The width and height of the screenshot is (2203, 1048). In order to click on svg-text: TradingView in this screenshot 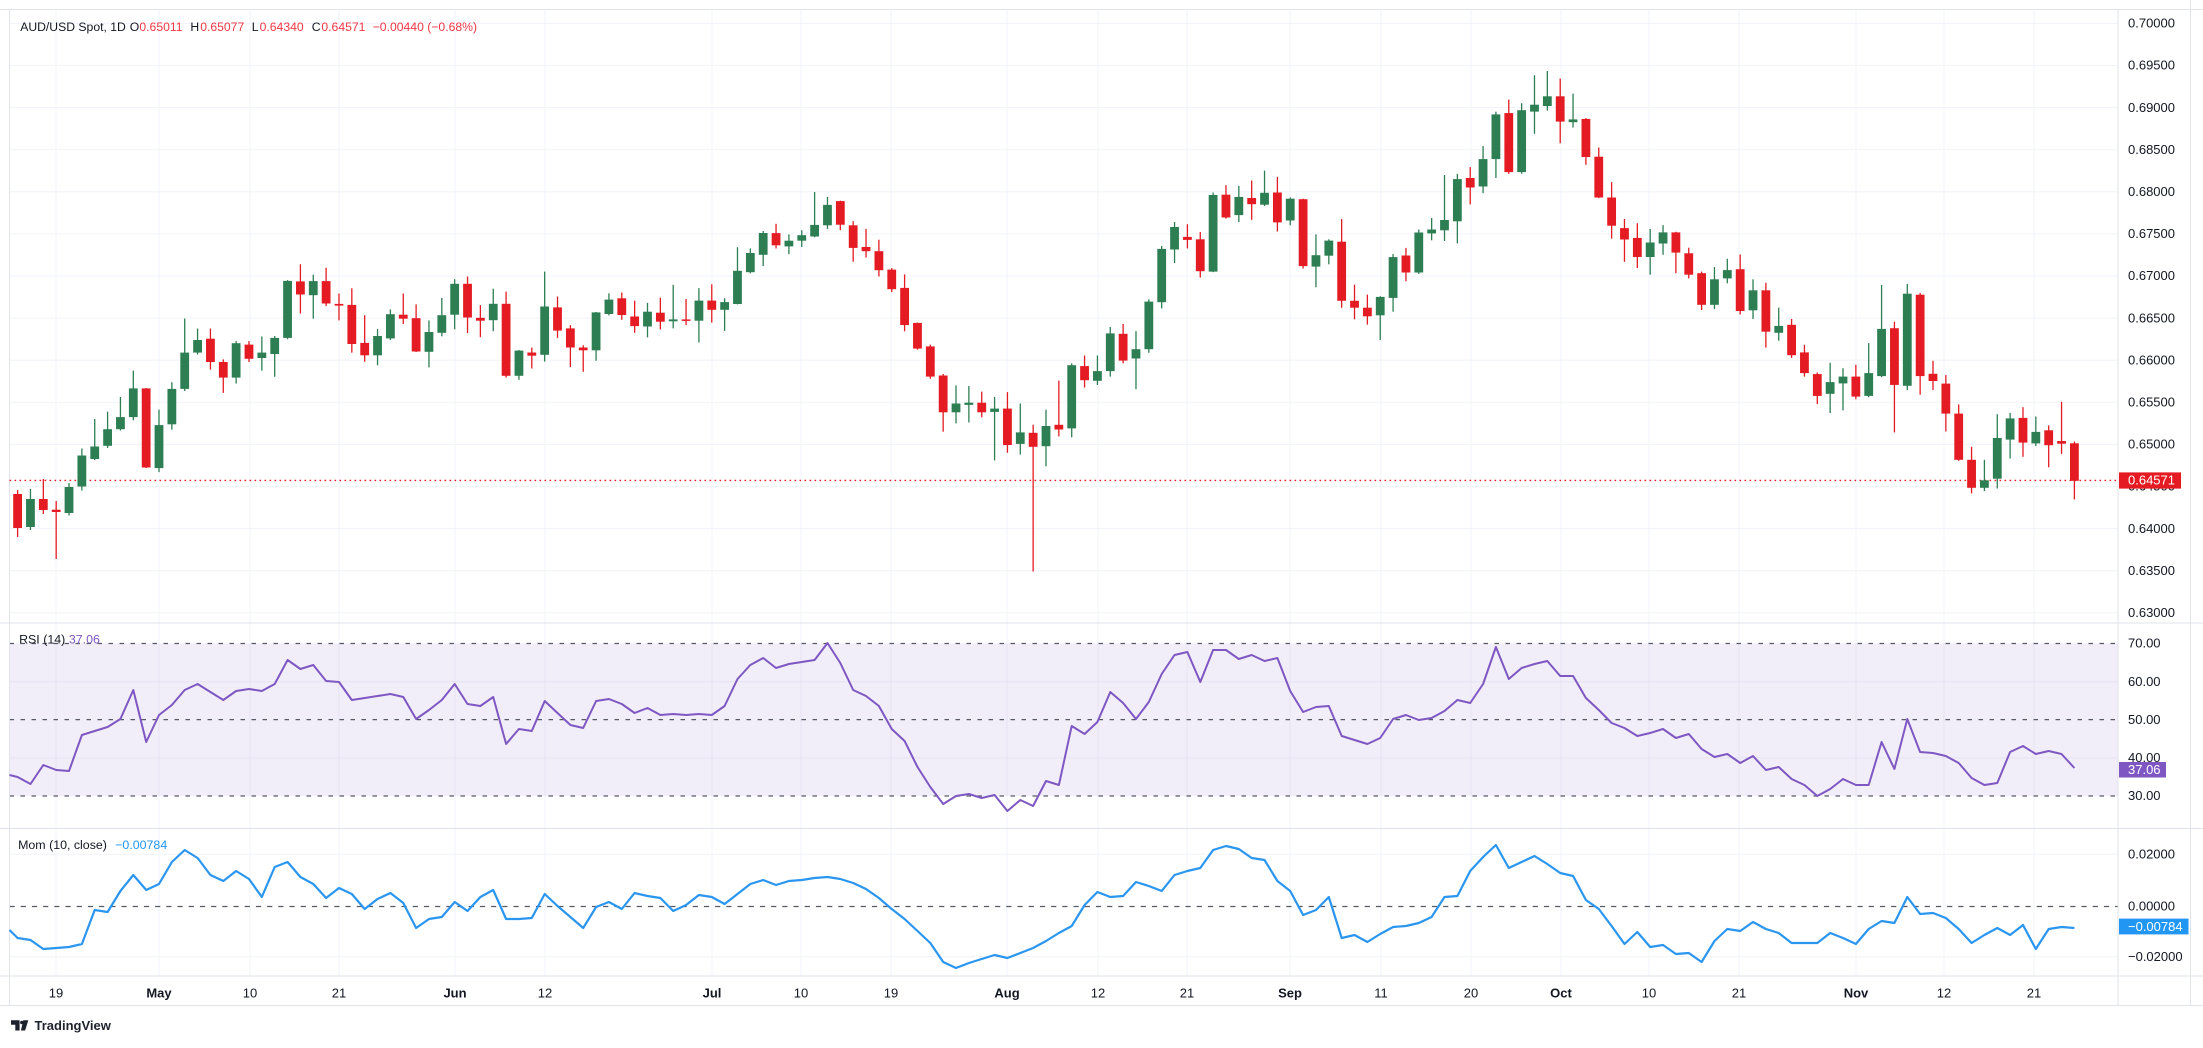, I will do `click(73, 1025)`.